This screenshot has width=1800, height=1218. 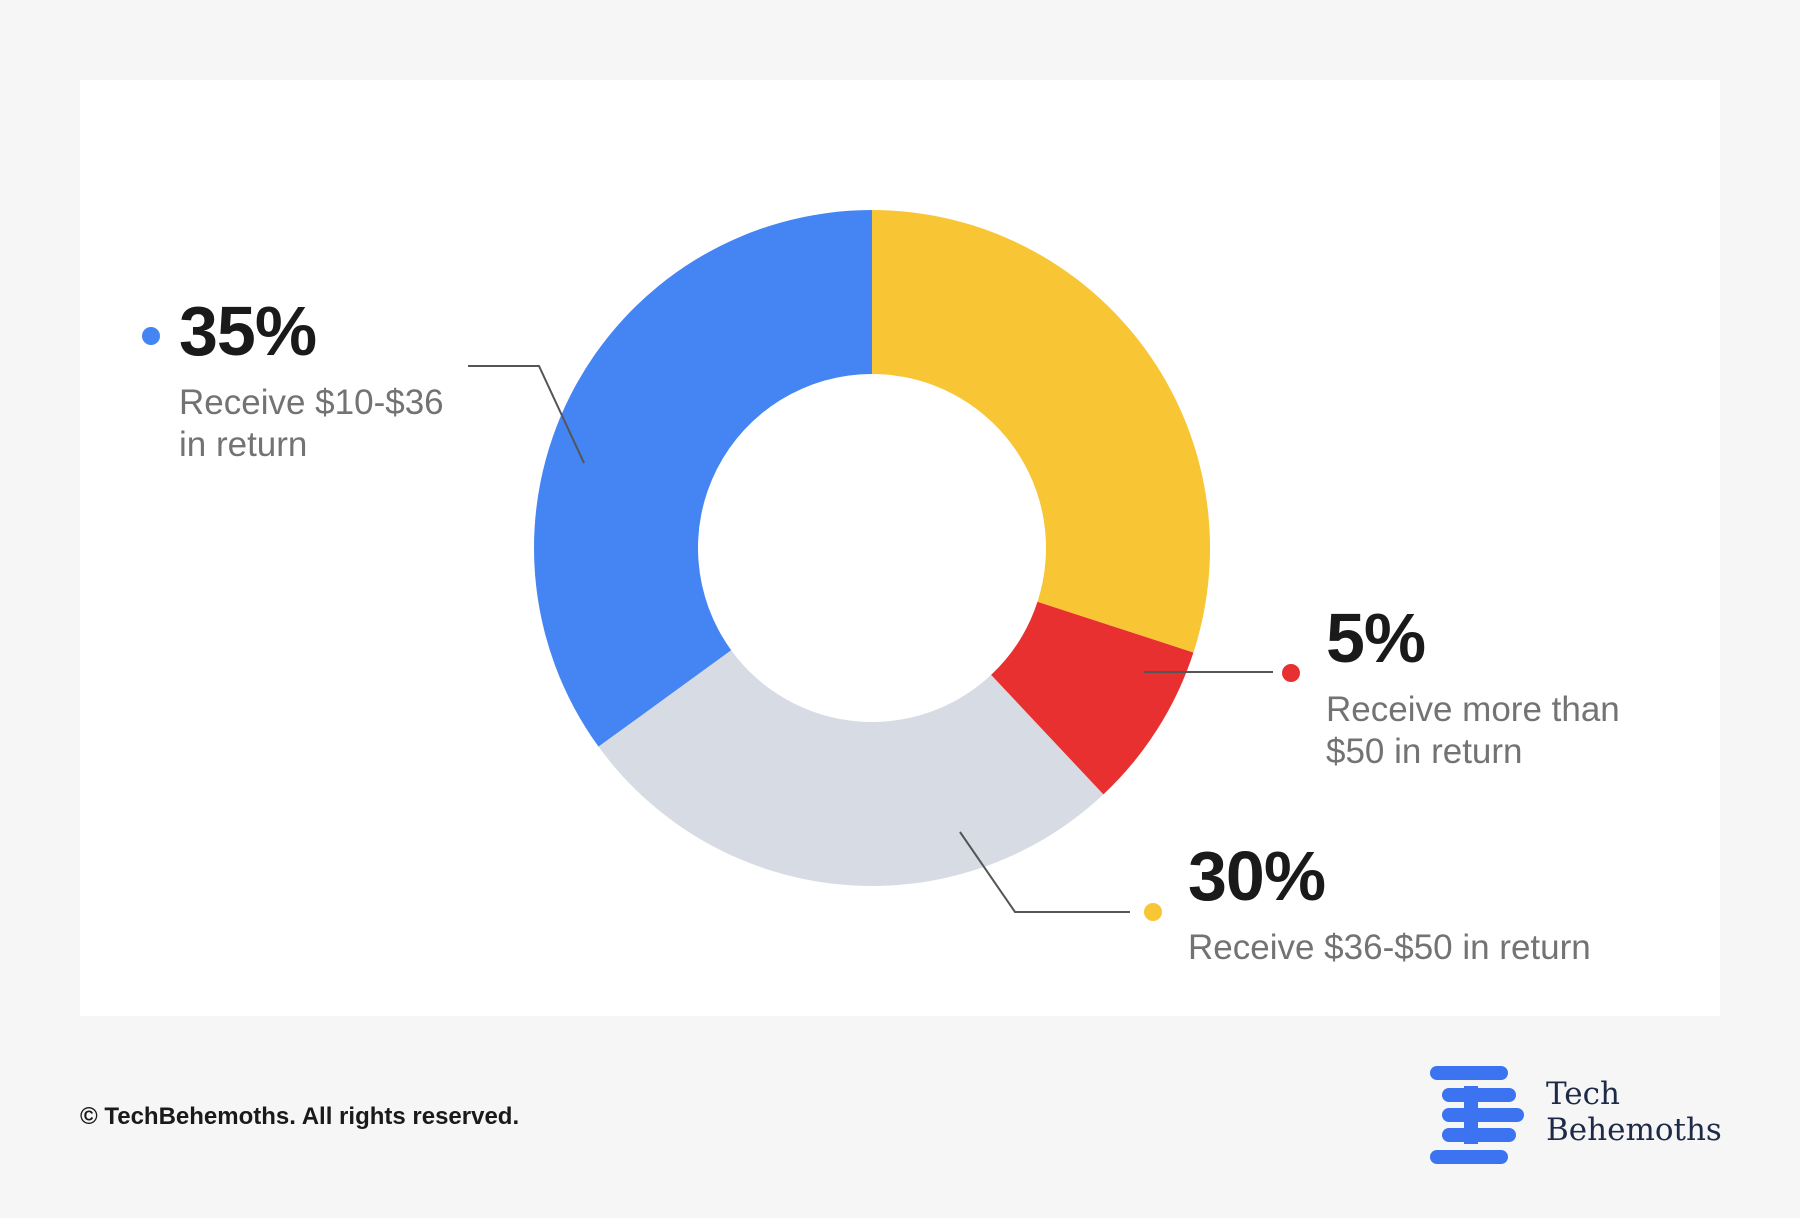 What do you see at coordinates (1153, 912) in the screenshot?
I see `legend-dot-yellow` at bounding box center [1153, 912].